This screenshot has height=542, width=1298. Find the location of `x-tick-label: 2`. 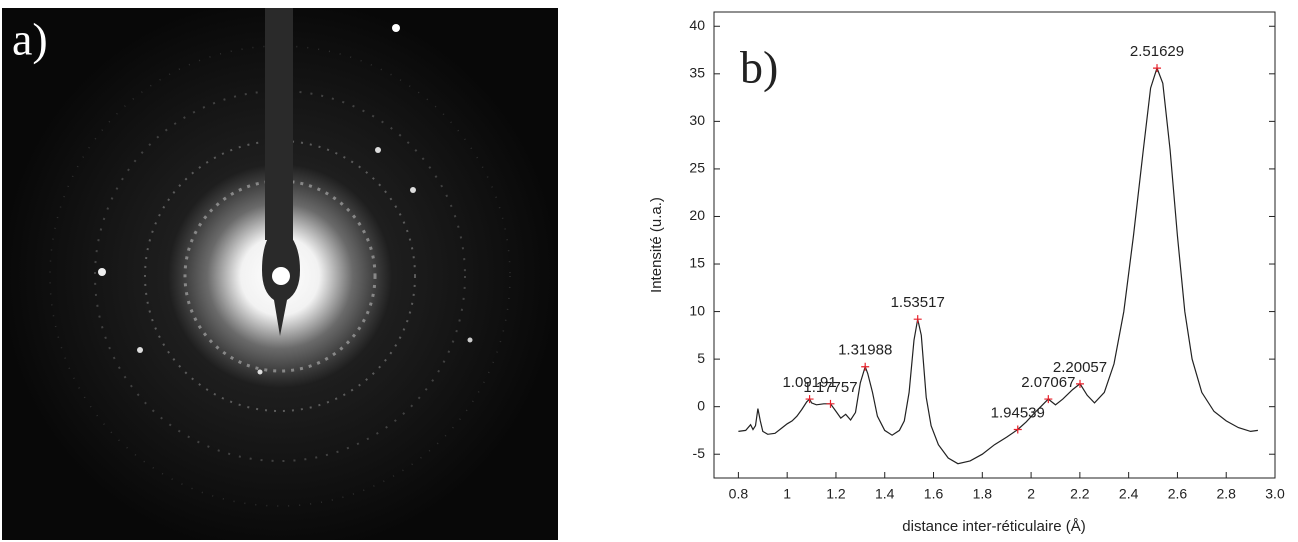

x-tick-label: 2 is located at coordinates (1031, 494).